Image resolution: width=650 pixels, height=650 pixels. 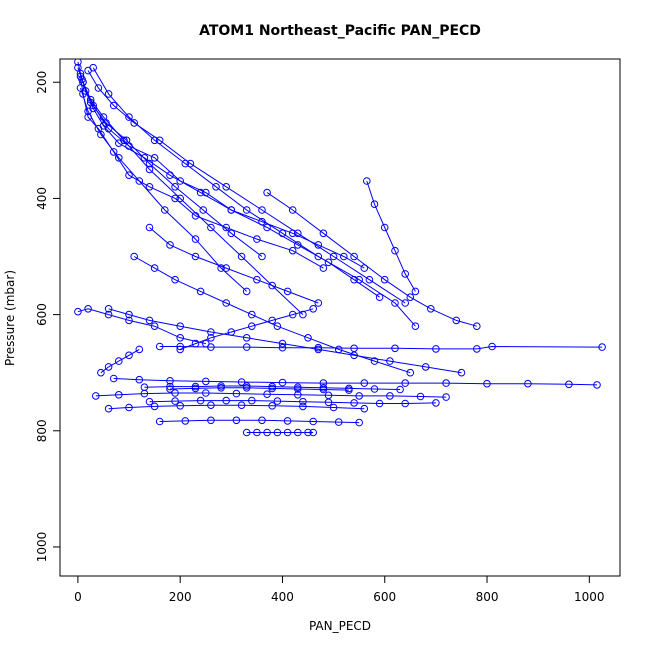 What do you see at coordinates (340, 626) in the screenshot?
I see `x-axis-label: PAN_PECD` at bounding box center [340, 626].